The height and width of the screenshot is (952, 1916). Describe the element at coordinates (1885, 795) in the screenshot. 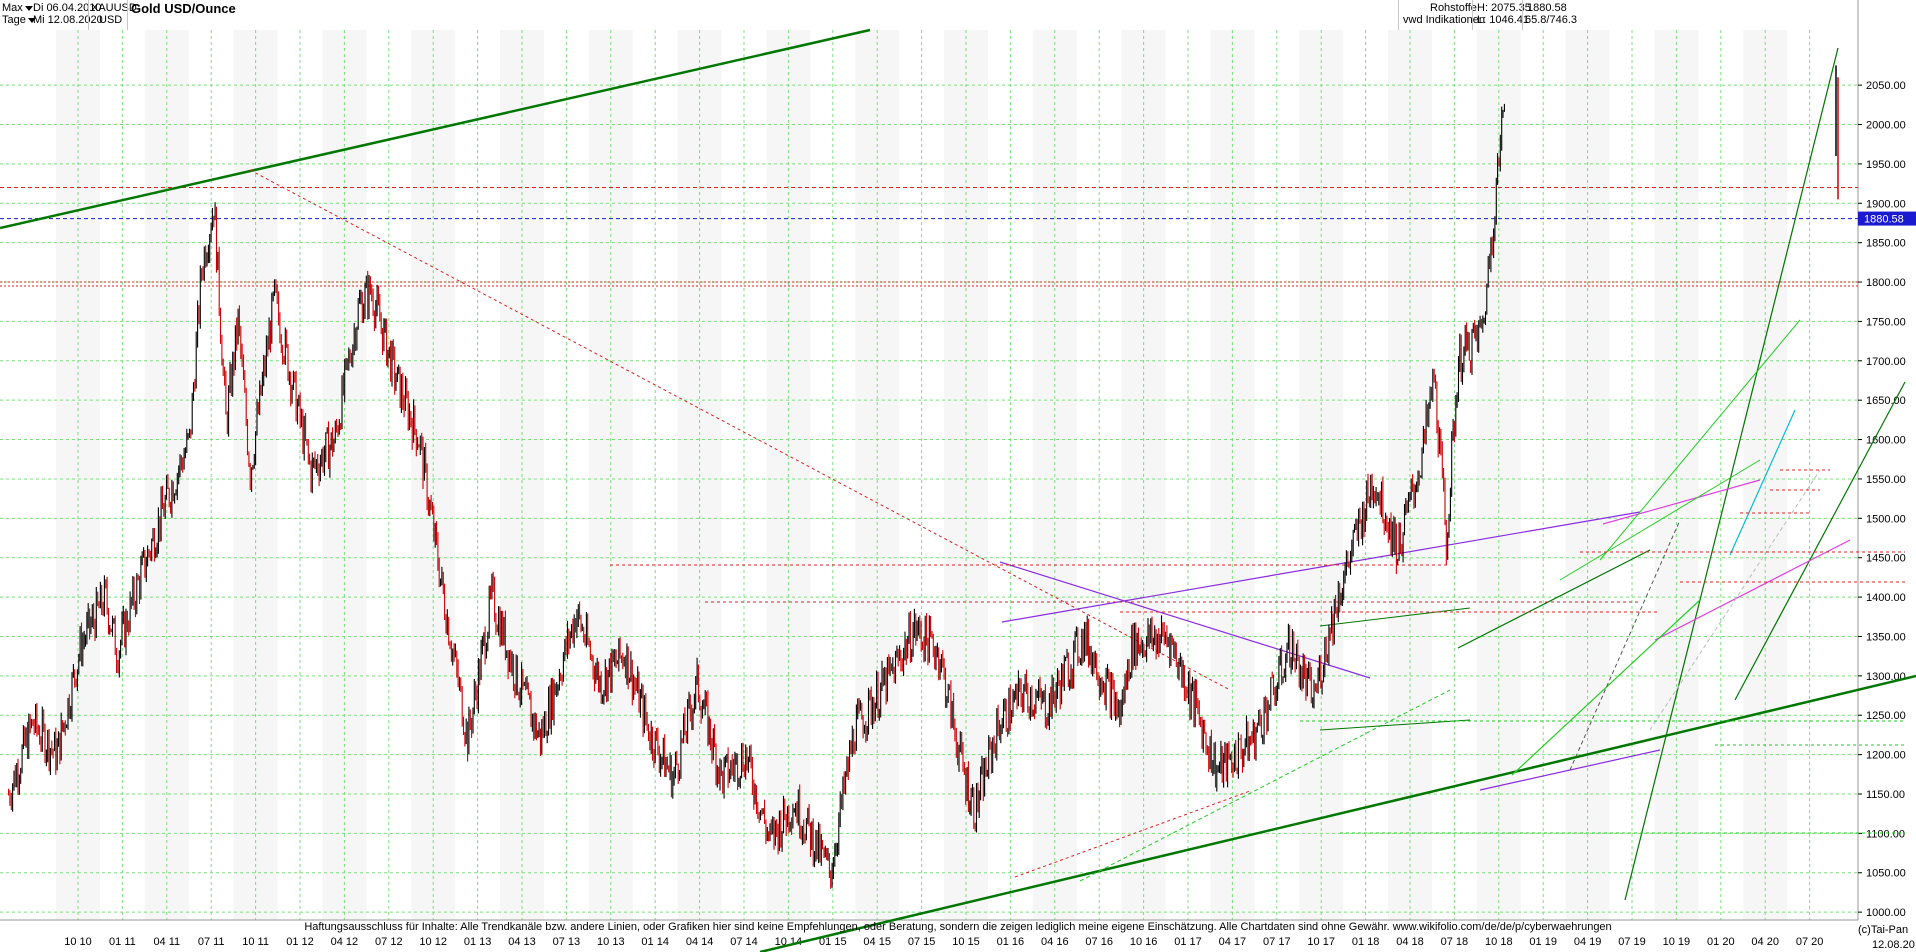

I see `y-tick-label: 1150.00` at that location.